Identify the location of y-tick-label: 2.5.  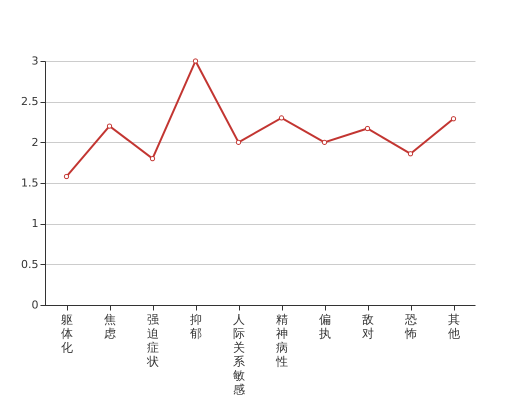
(29, 101).